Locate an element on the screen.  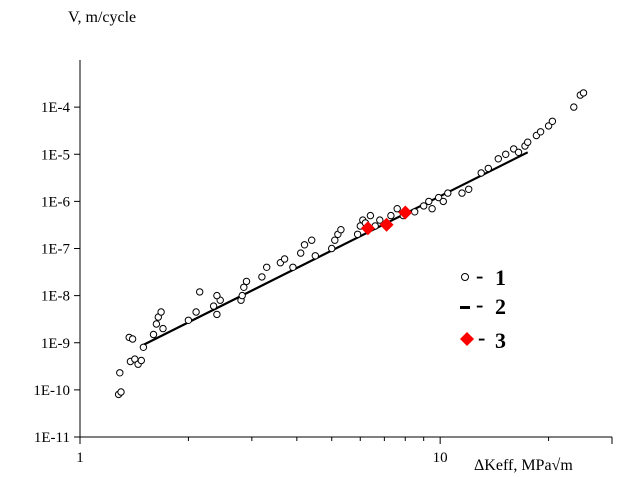
y-axis-title: V, m/cycle is located at coordinates (102, 17).